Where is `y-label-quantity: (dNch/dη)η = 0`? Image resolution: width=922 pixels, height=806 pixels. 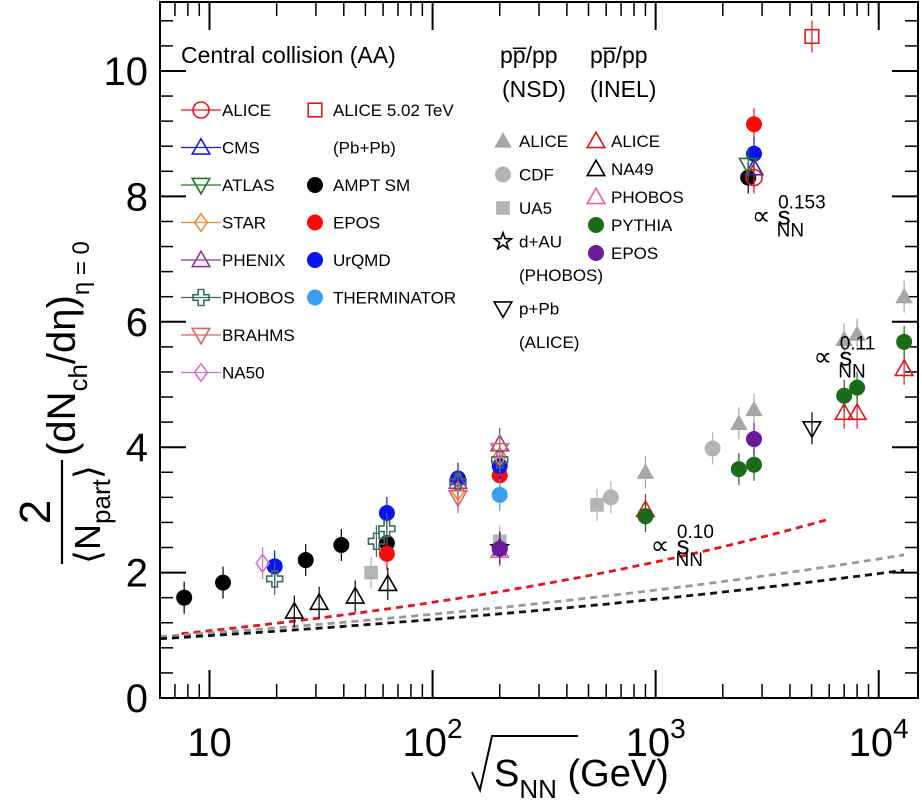
y-label-quantity: (dNch/dη)η = 0 is located at coordinates (67, 348).